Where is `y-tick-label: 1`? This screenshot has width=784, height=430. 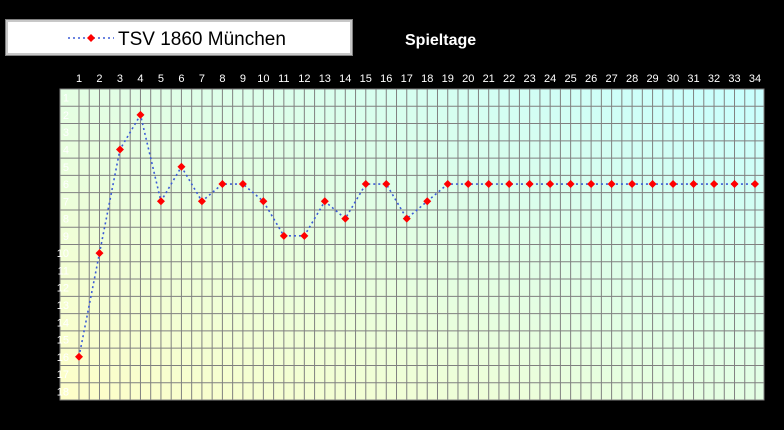 y-tick-label: 1 is located at coordinates (66, 99).